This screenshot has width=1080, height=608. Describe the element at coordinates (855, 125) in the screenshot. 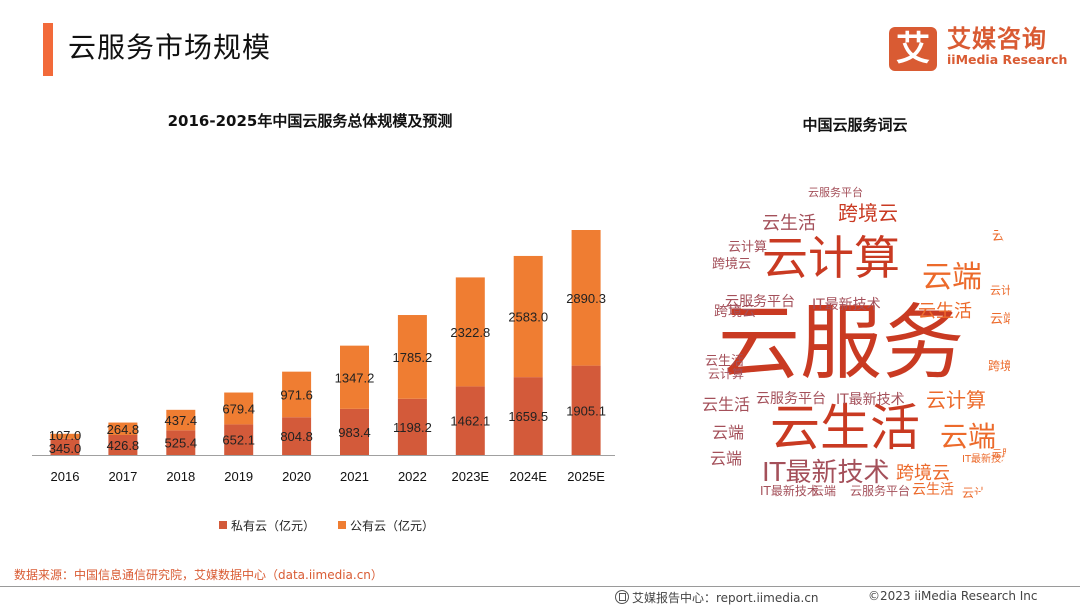

I see `wordcloud-title: 中国云服务词云` at that location.